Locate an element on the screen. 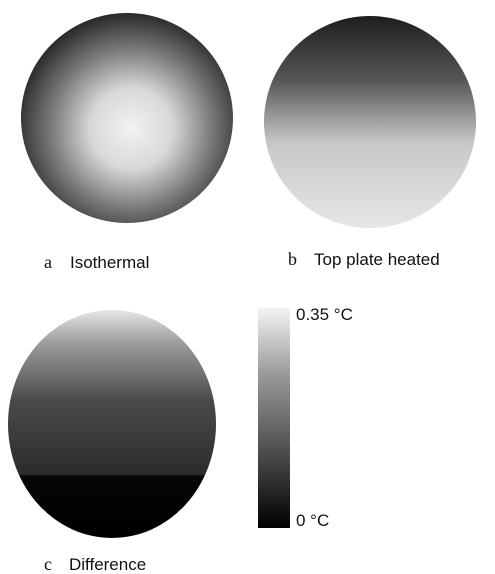 This screenshot has height=574, width=495. colorbar-max-label: 0.35 °C is located at coordinates (324, 314).